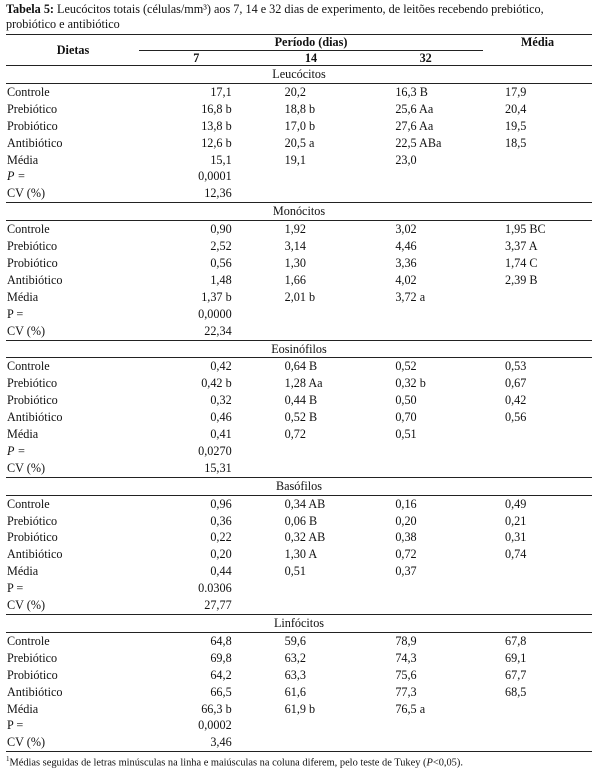  What do you see at coordinates (516, 657) in the screenshot?
I see `cell-media: 69,1` at bounding box center [516, 657].